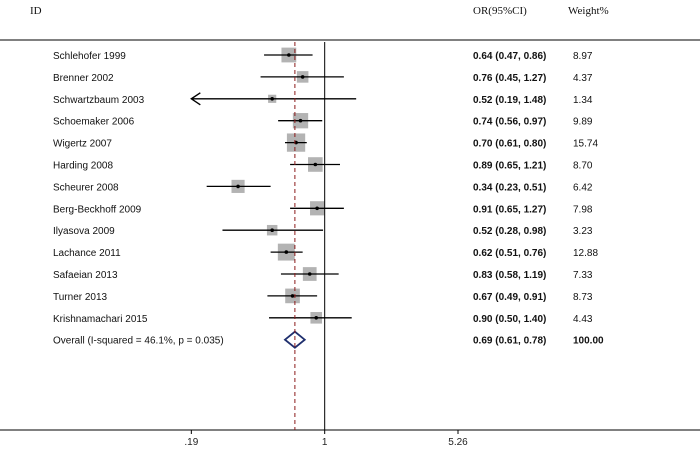  Describe the element at coordinates (509, 231) in the screenshot. I see `study-or-text: 0.52 (0.28, 0.98)` at that location.